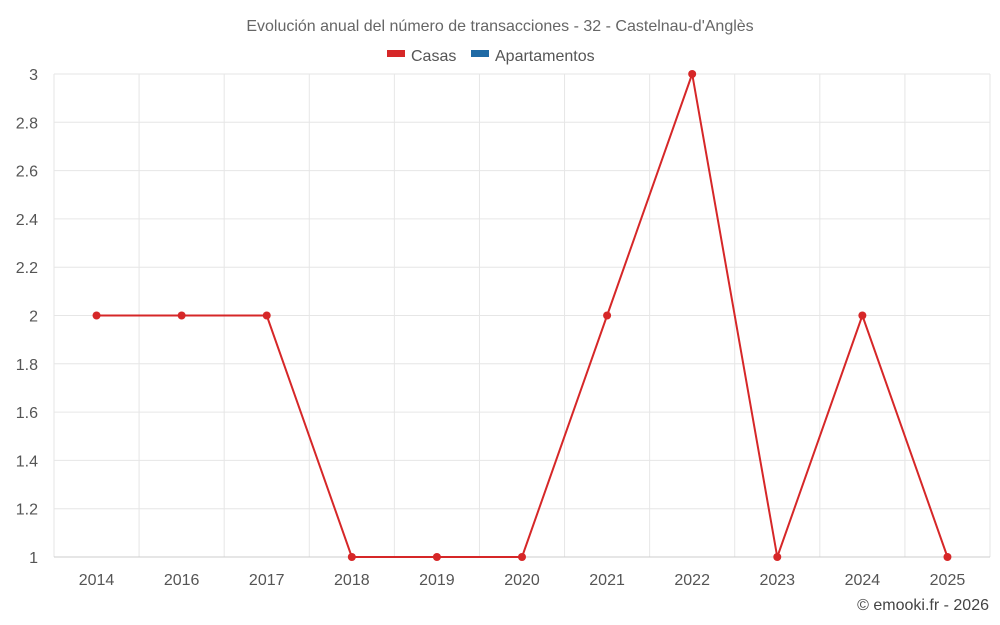 This screenshot has height=625, width=1000. Describe the element at coordinates (692, 74) in the screenshot. I see `data-point-casas-2022` at that location.